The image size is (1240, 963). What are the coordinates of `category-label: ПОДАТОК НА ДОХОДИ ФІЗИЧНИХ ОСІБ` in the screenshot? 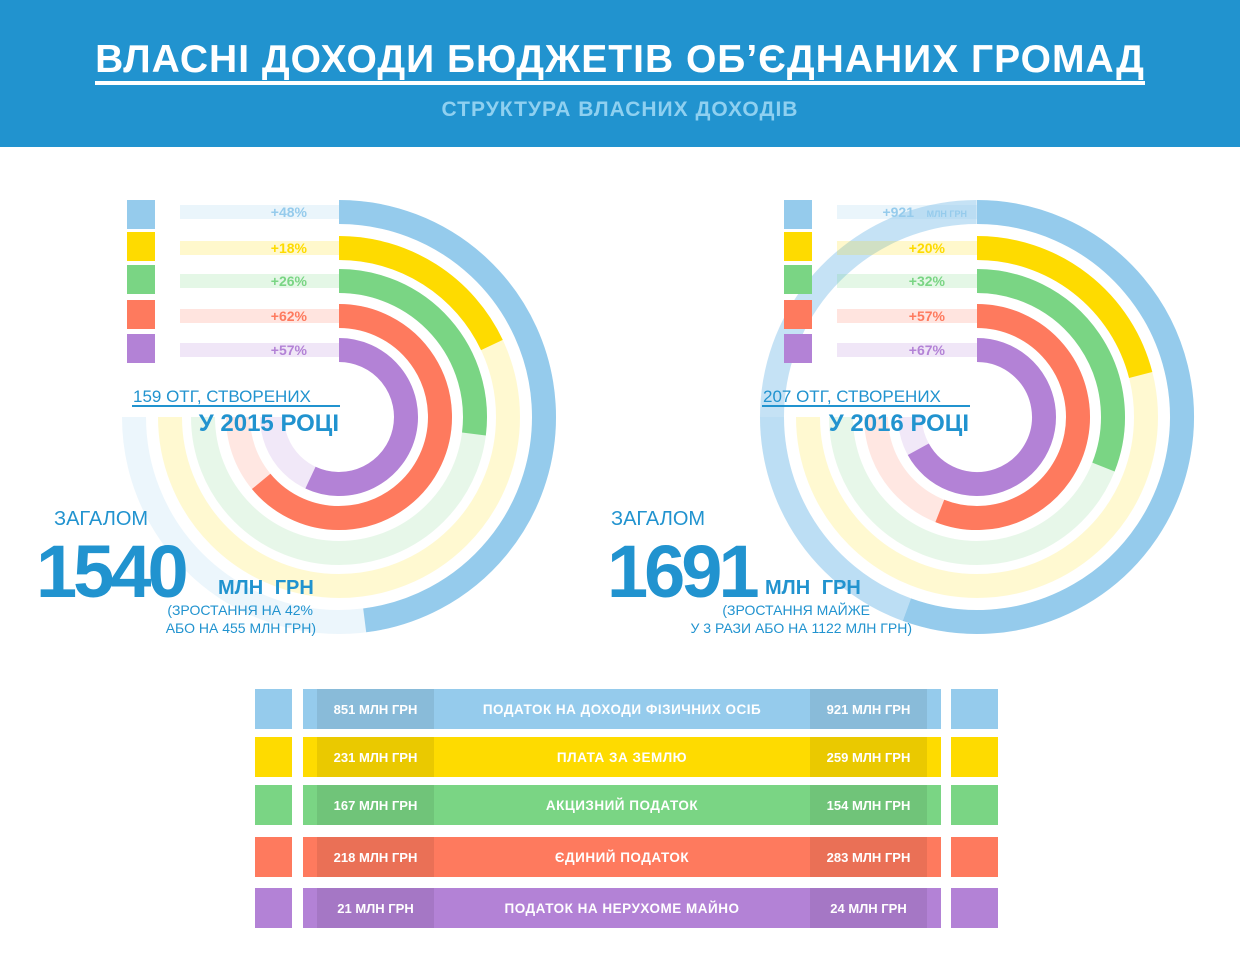 It's located at (622, 709).